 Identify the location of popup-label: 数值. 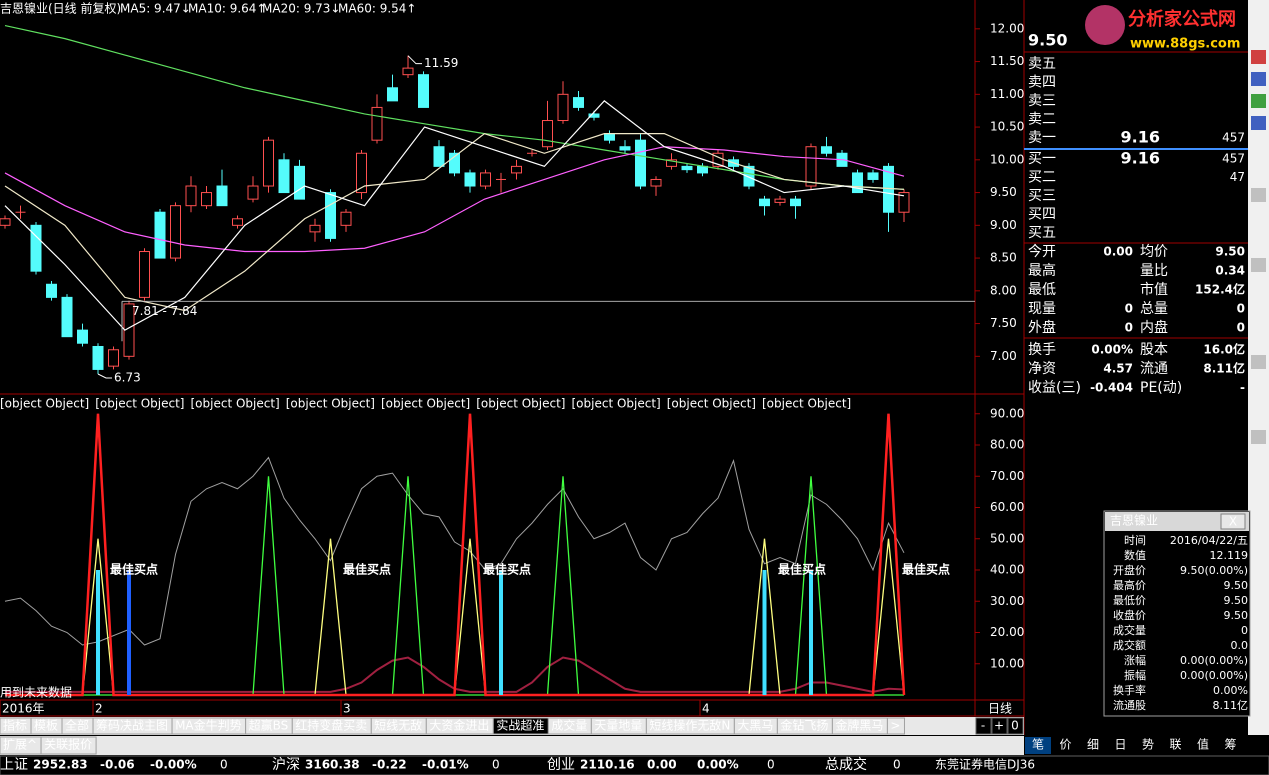
(1135, 555).